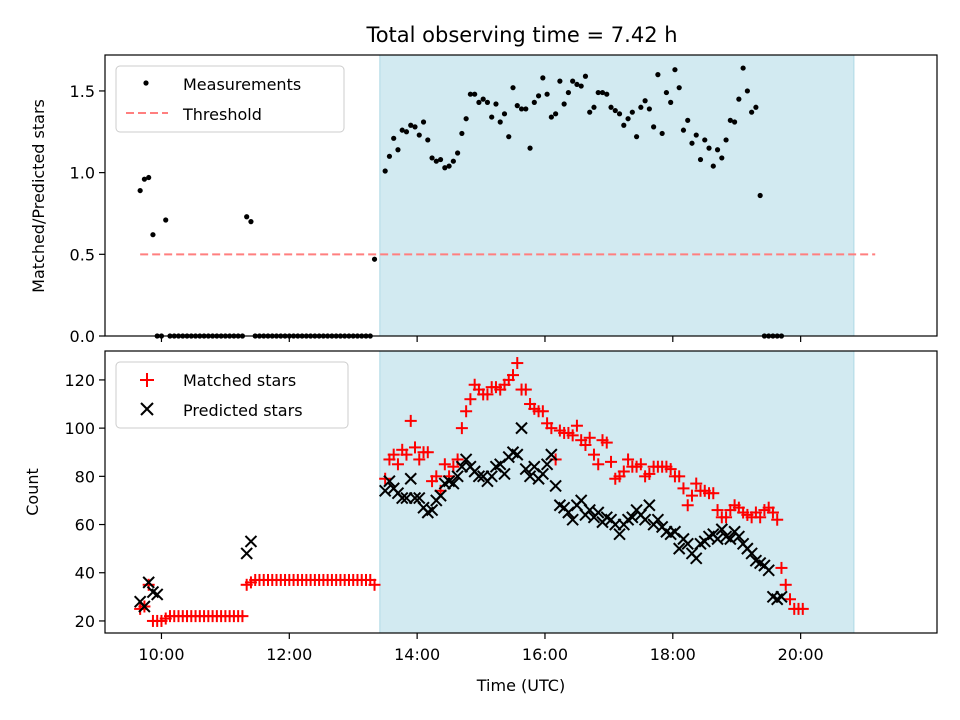 The image size is (960, 720). I want to click on chart-title: Total observing time = 7.42 h, so click(521, 35).